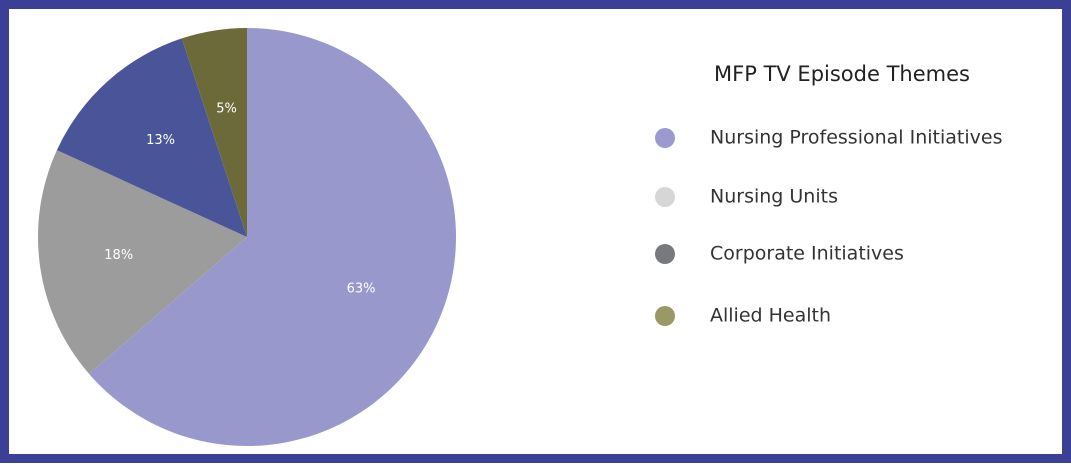  Describe the element at coordinates (160, 140) in the screenshot. I see `value-label: 13%` at that location.